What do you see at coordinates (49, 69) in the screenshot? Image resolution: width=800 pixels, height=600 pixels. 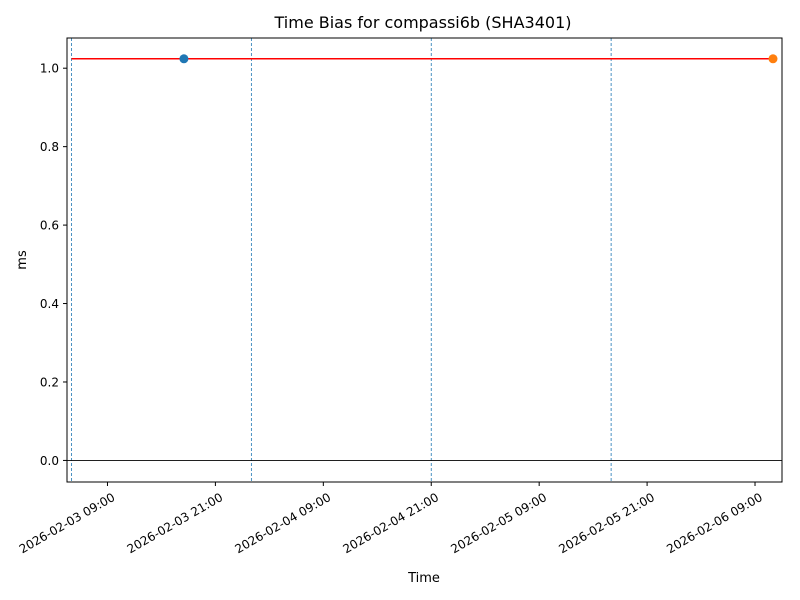 I see `y-tick-label: 1.0` at bounding box center [49, 69].